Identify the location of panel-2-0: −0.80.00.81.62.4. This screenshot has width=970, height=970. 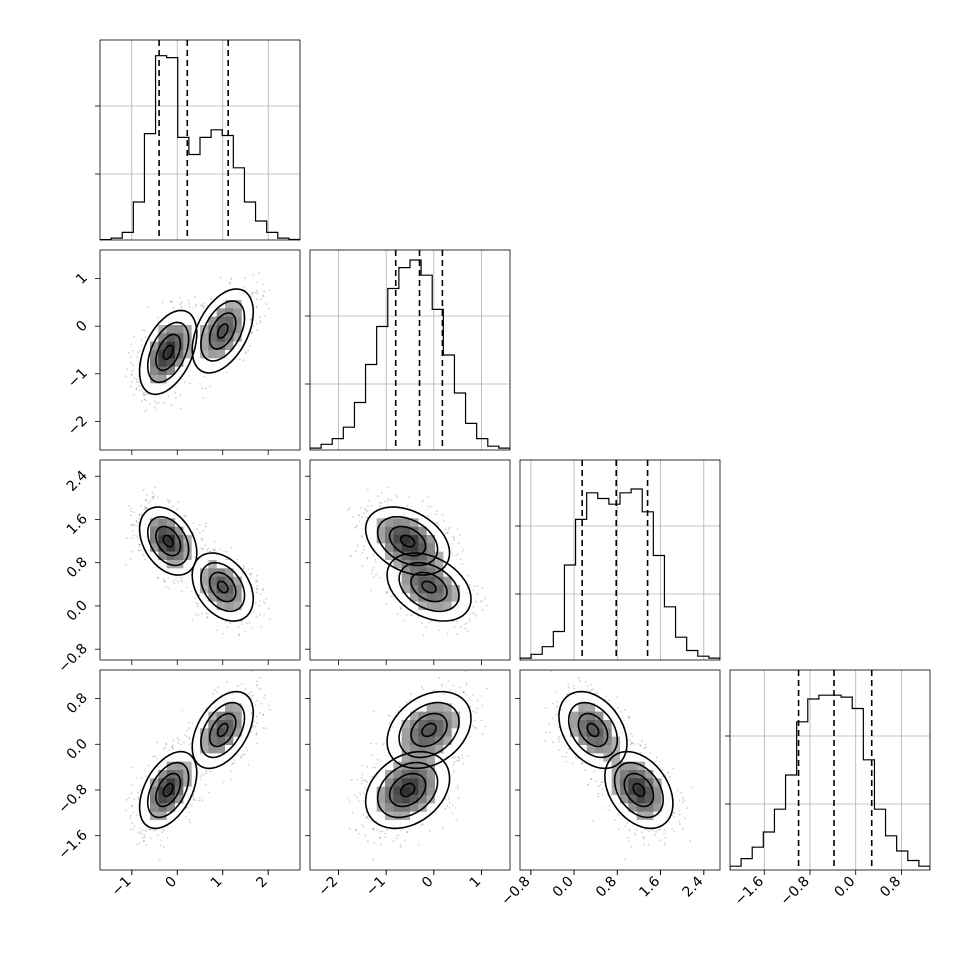
(178, 567).